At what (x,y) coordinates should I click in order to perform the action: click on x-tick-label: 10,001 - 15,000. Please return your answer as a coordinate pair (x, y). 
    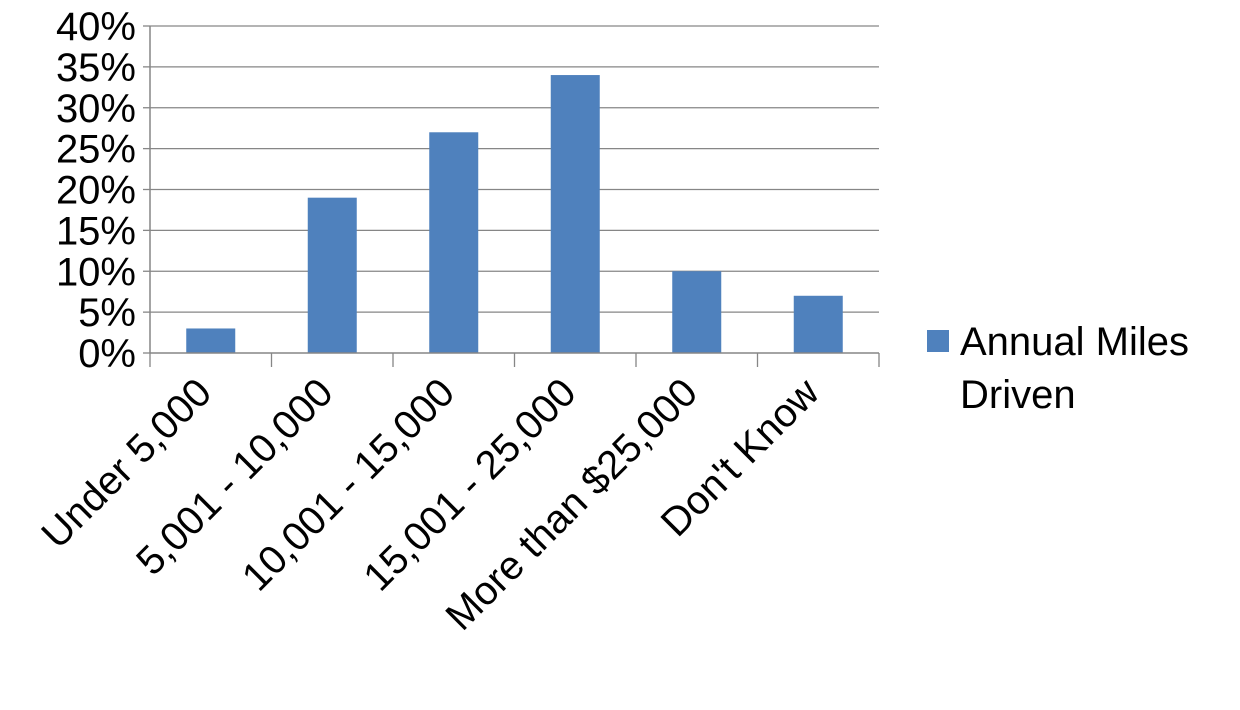
    Looking at the image, I should click on (348, 484).